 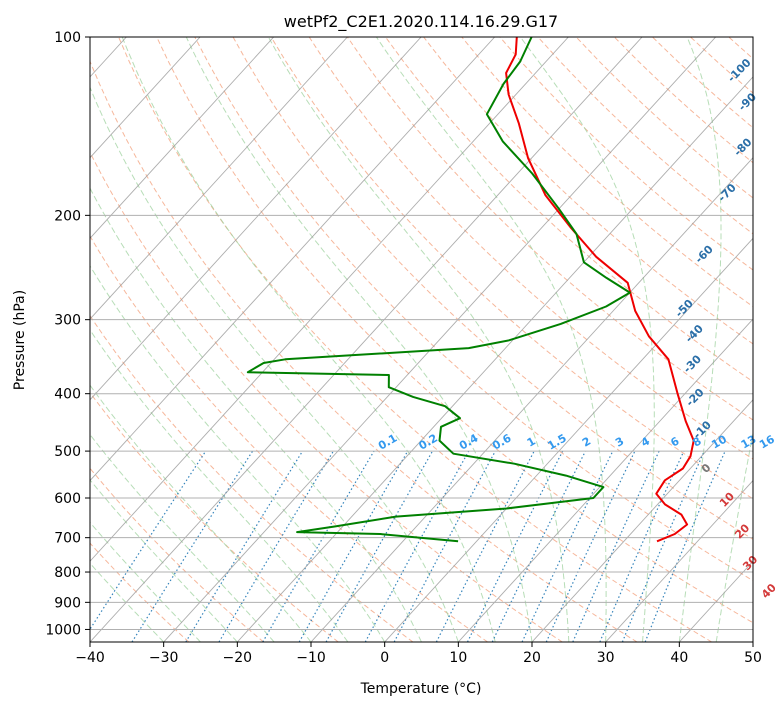 I want to click on x-tick-label: 50, so click(x=753, y=658).